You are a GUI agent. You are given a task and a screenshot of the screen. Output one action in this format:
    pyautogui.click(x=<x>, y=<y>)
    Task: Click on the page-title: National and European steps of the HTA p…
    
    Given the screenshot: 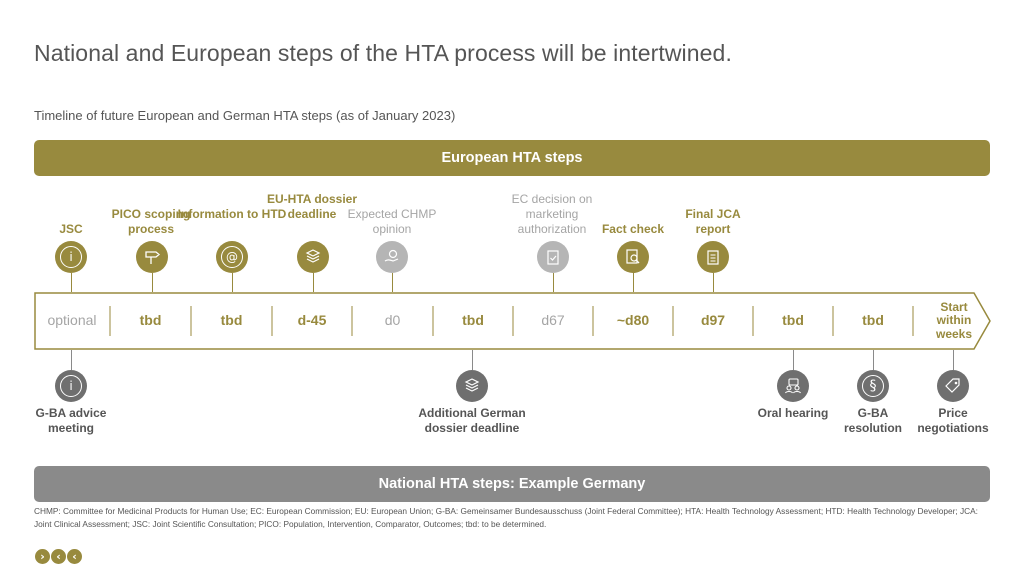 What is the action you would take?
    pyautogui.click(x=383, y=53)
    